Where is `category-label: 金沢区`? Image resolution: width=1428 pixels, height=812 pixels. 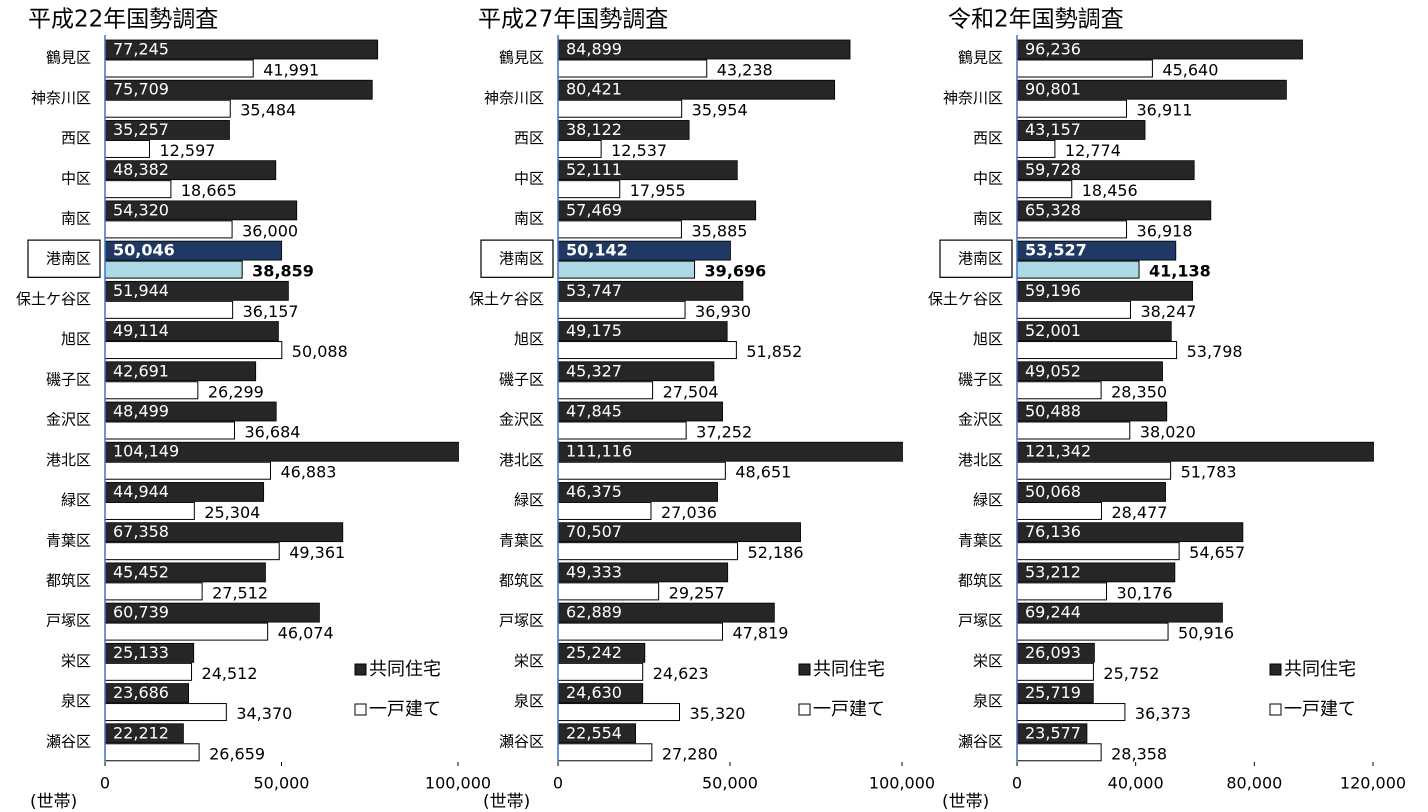
category-label: 金沢区 is located at coordinates (521, 420).